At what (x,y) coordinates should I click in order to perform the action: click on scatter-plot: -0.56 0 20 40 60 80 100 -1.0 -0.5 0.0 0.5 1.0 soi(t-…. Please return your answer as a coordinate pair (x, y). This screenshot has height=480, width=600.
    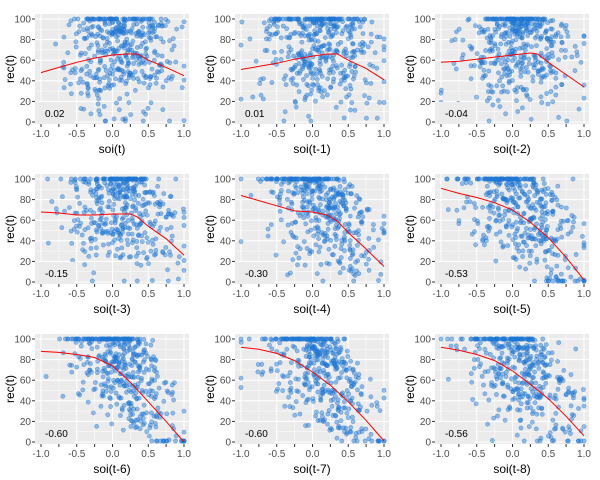
    Looking at the image, I should click on (497, 405).